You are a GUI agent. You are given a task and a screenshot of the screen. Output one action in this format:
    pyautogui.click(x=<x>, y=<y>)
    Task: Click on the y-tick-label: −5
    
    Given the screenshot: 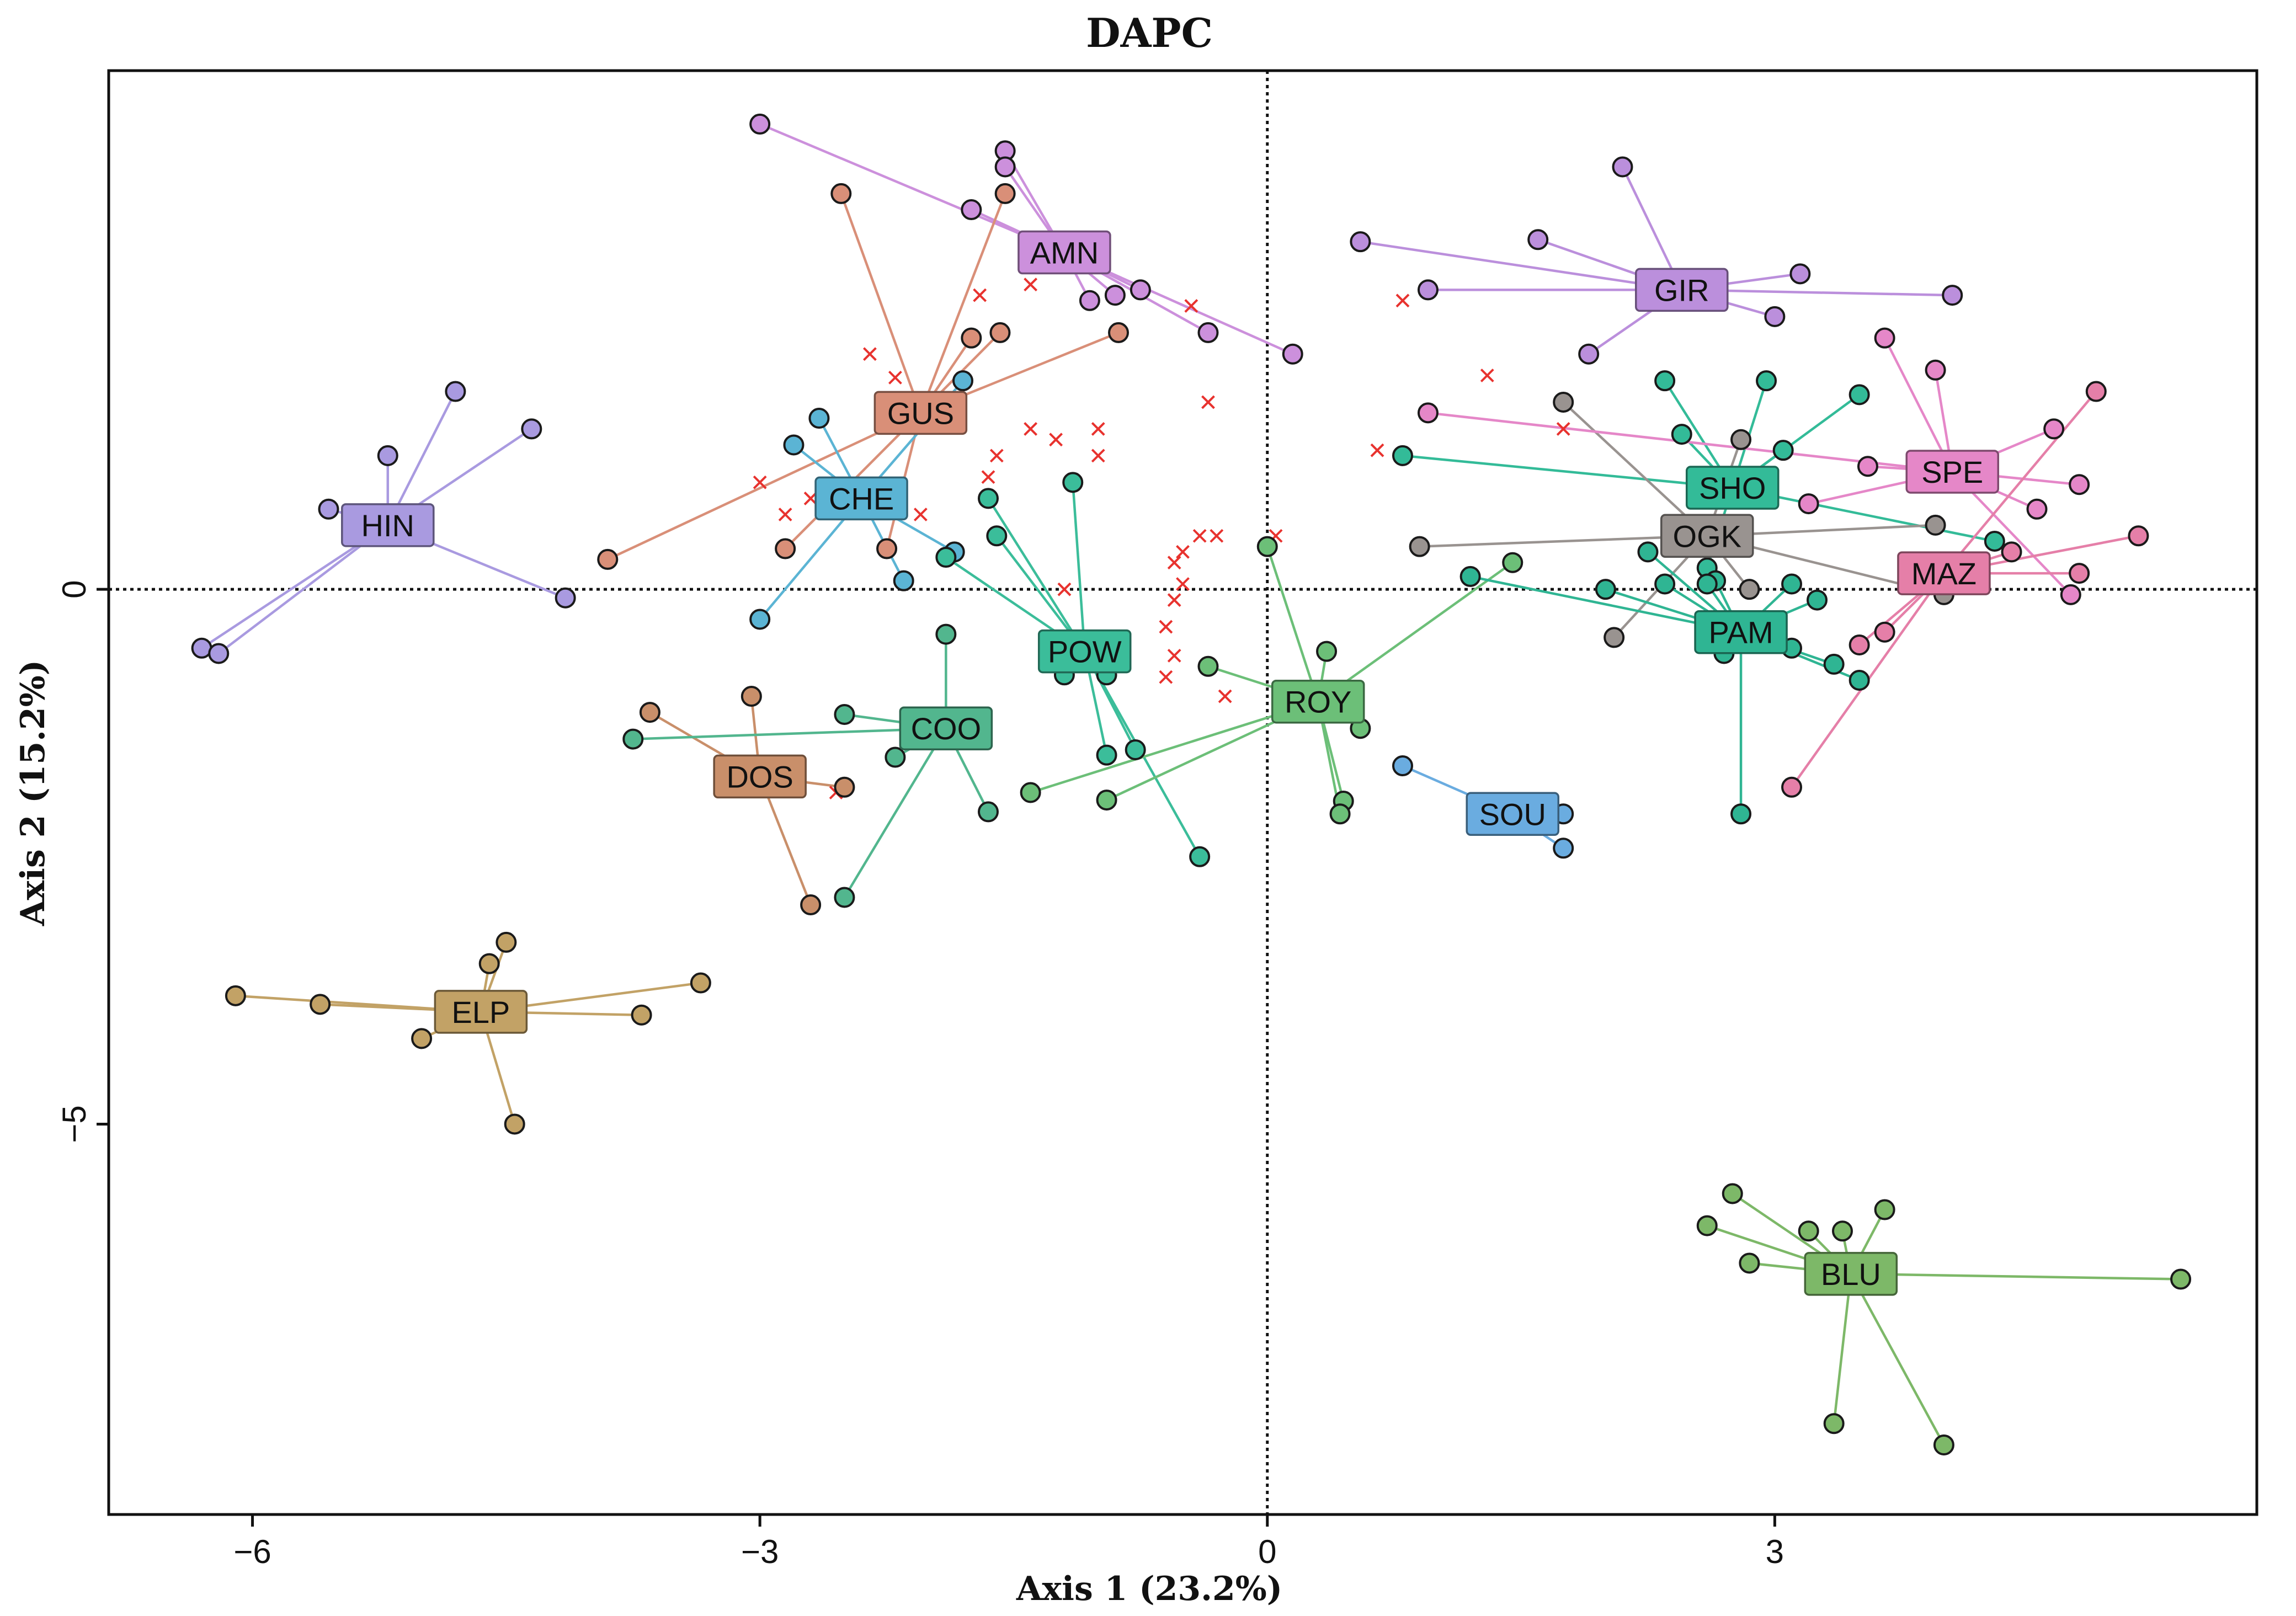 What is the action you would take?
    pyautogui.click(x=74, y=1124)
    